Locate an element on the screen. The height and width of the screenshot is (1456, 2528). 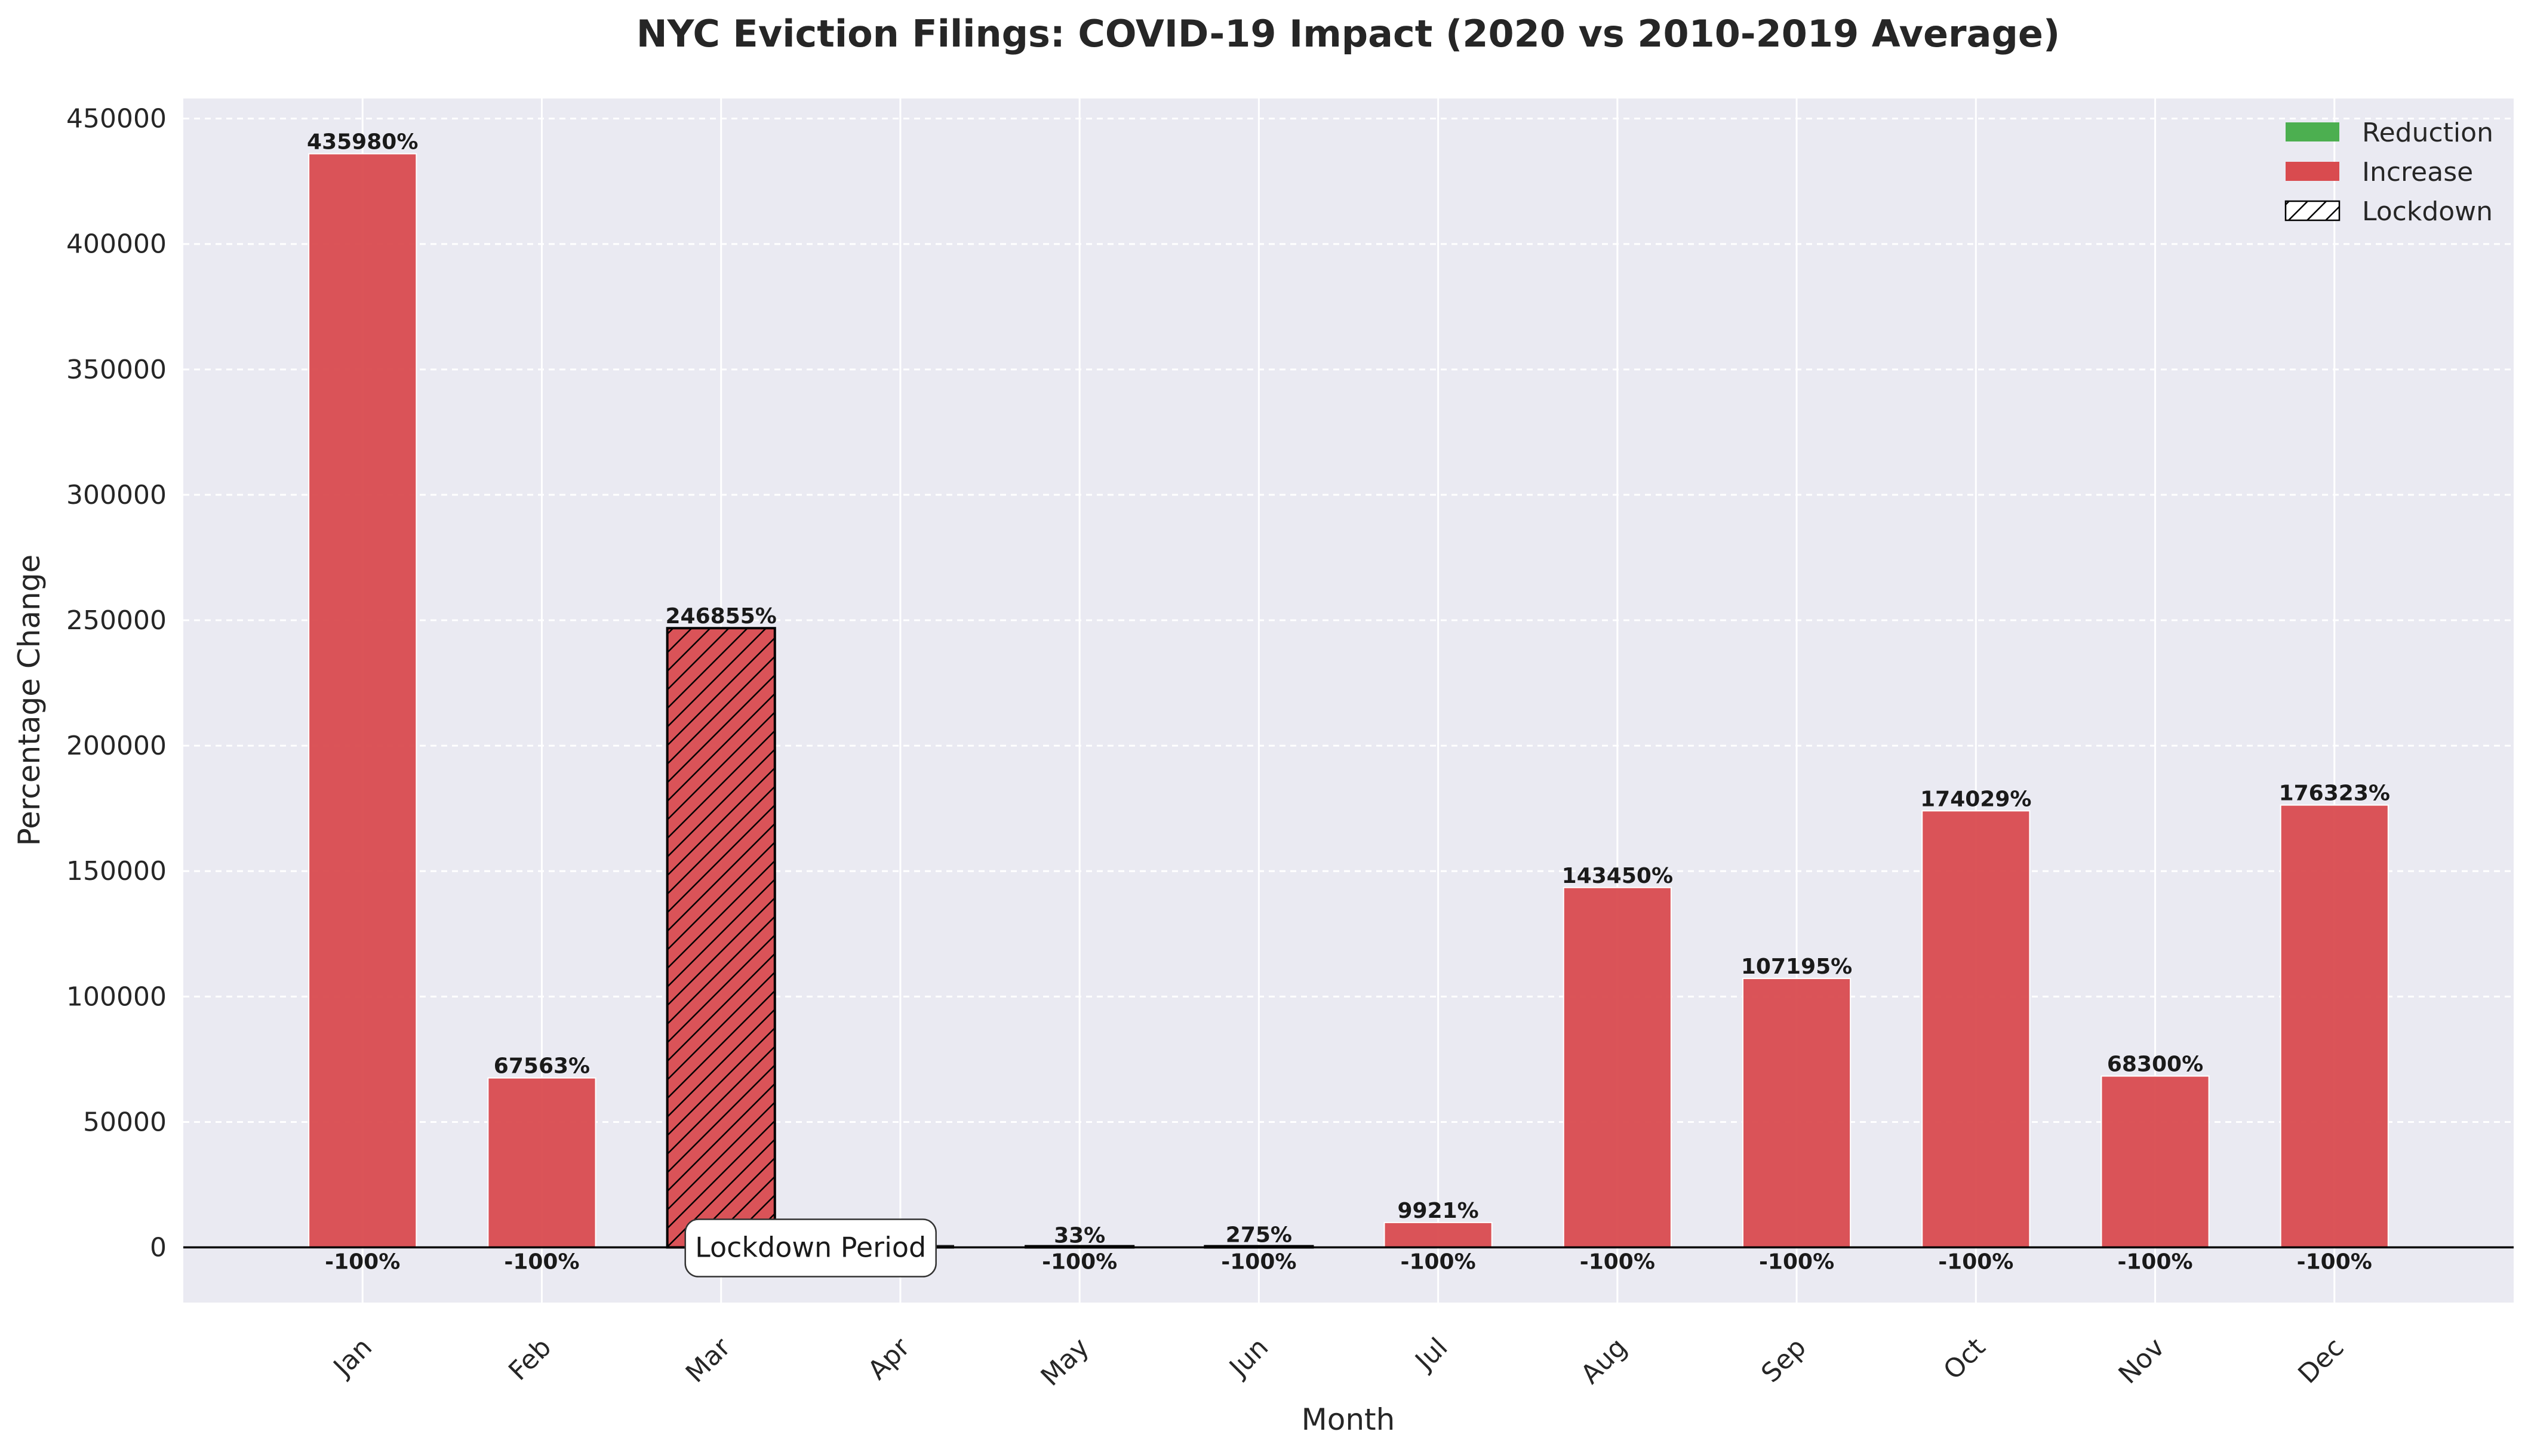
value-label-aug: 143450% is located at coordinates (1617, 876).